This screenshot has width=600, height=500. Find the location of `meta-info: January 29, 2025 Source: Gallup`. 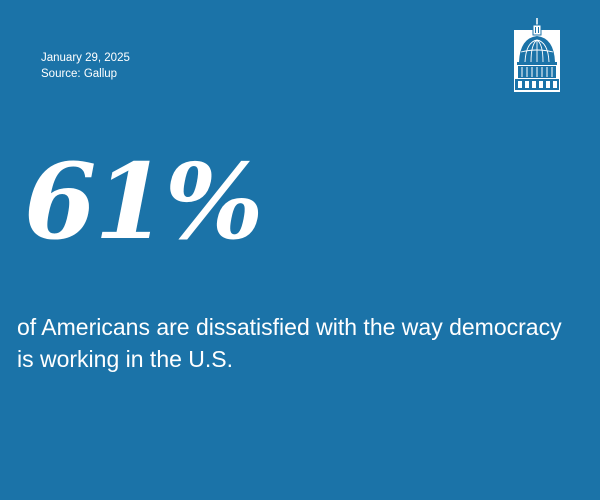

meta-info: January 29, 2025 Source: Gallup is located at coordinates (85, 66).